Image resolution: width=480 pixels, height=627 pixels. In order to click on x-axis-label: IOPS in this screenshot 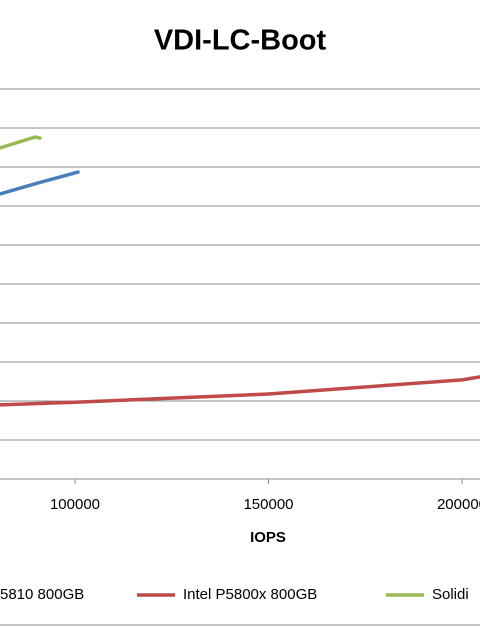, I will do `click(268, 537)`.